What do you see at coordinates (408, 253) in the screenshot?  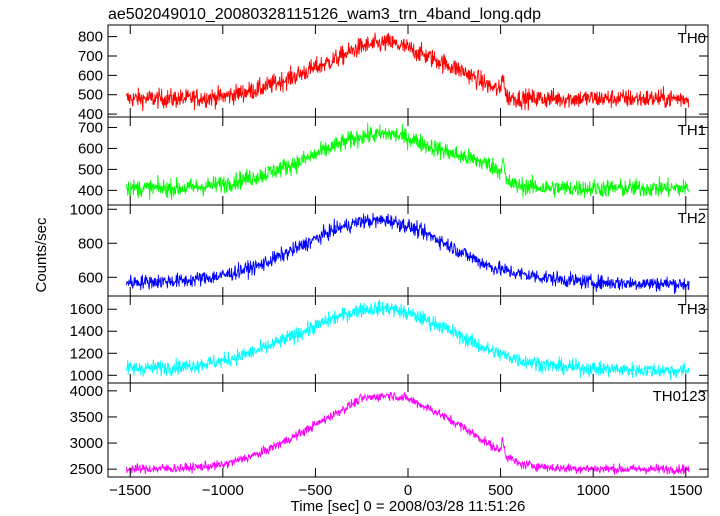 I see `series-line-th2` at bounding box center [408, 253].